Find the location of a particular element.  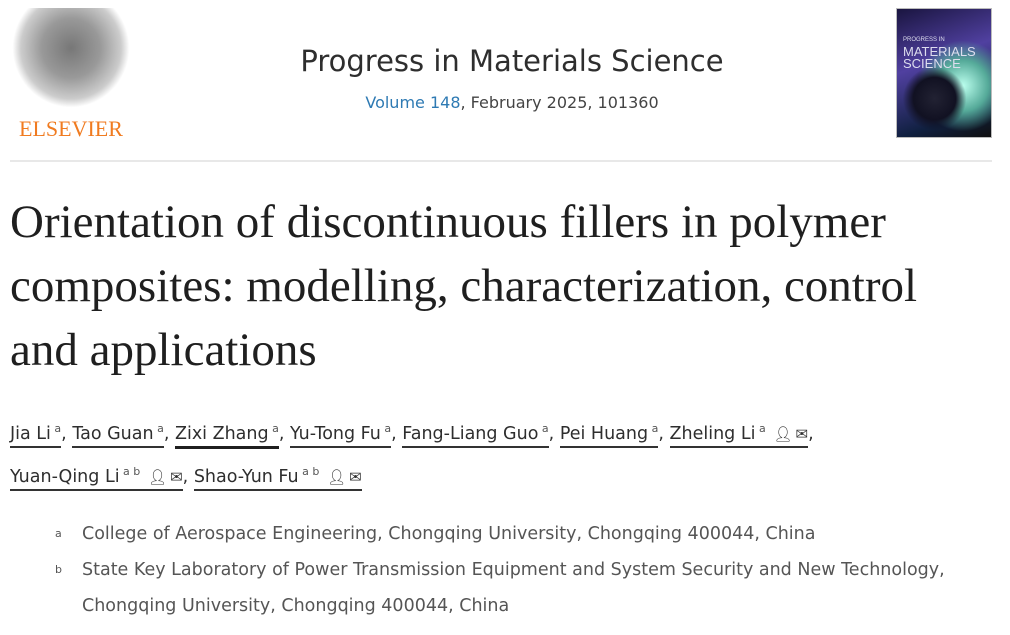

elsevier-logo: ELSEVIER is located at coordinates (71, 75).